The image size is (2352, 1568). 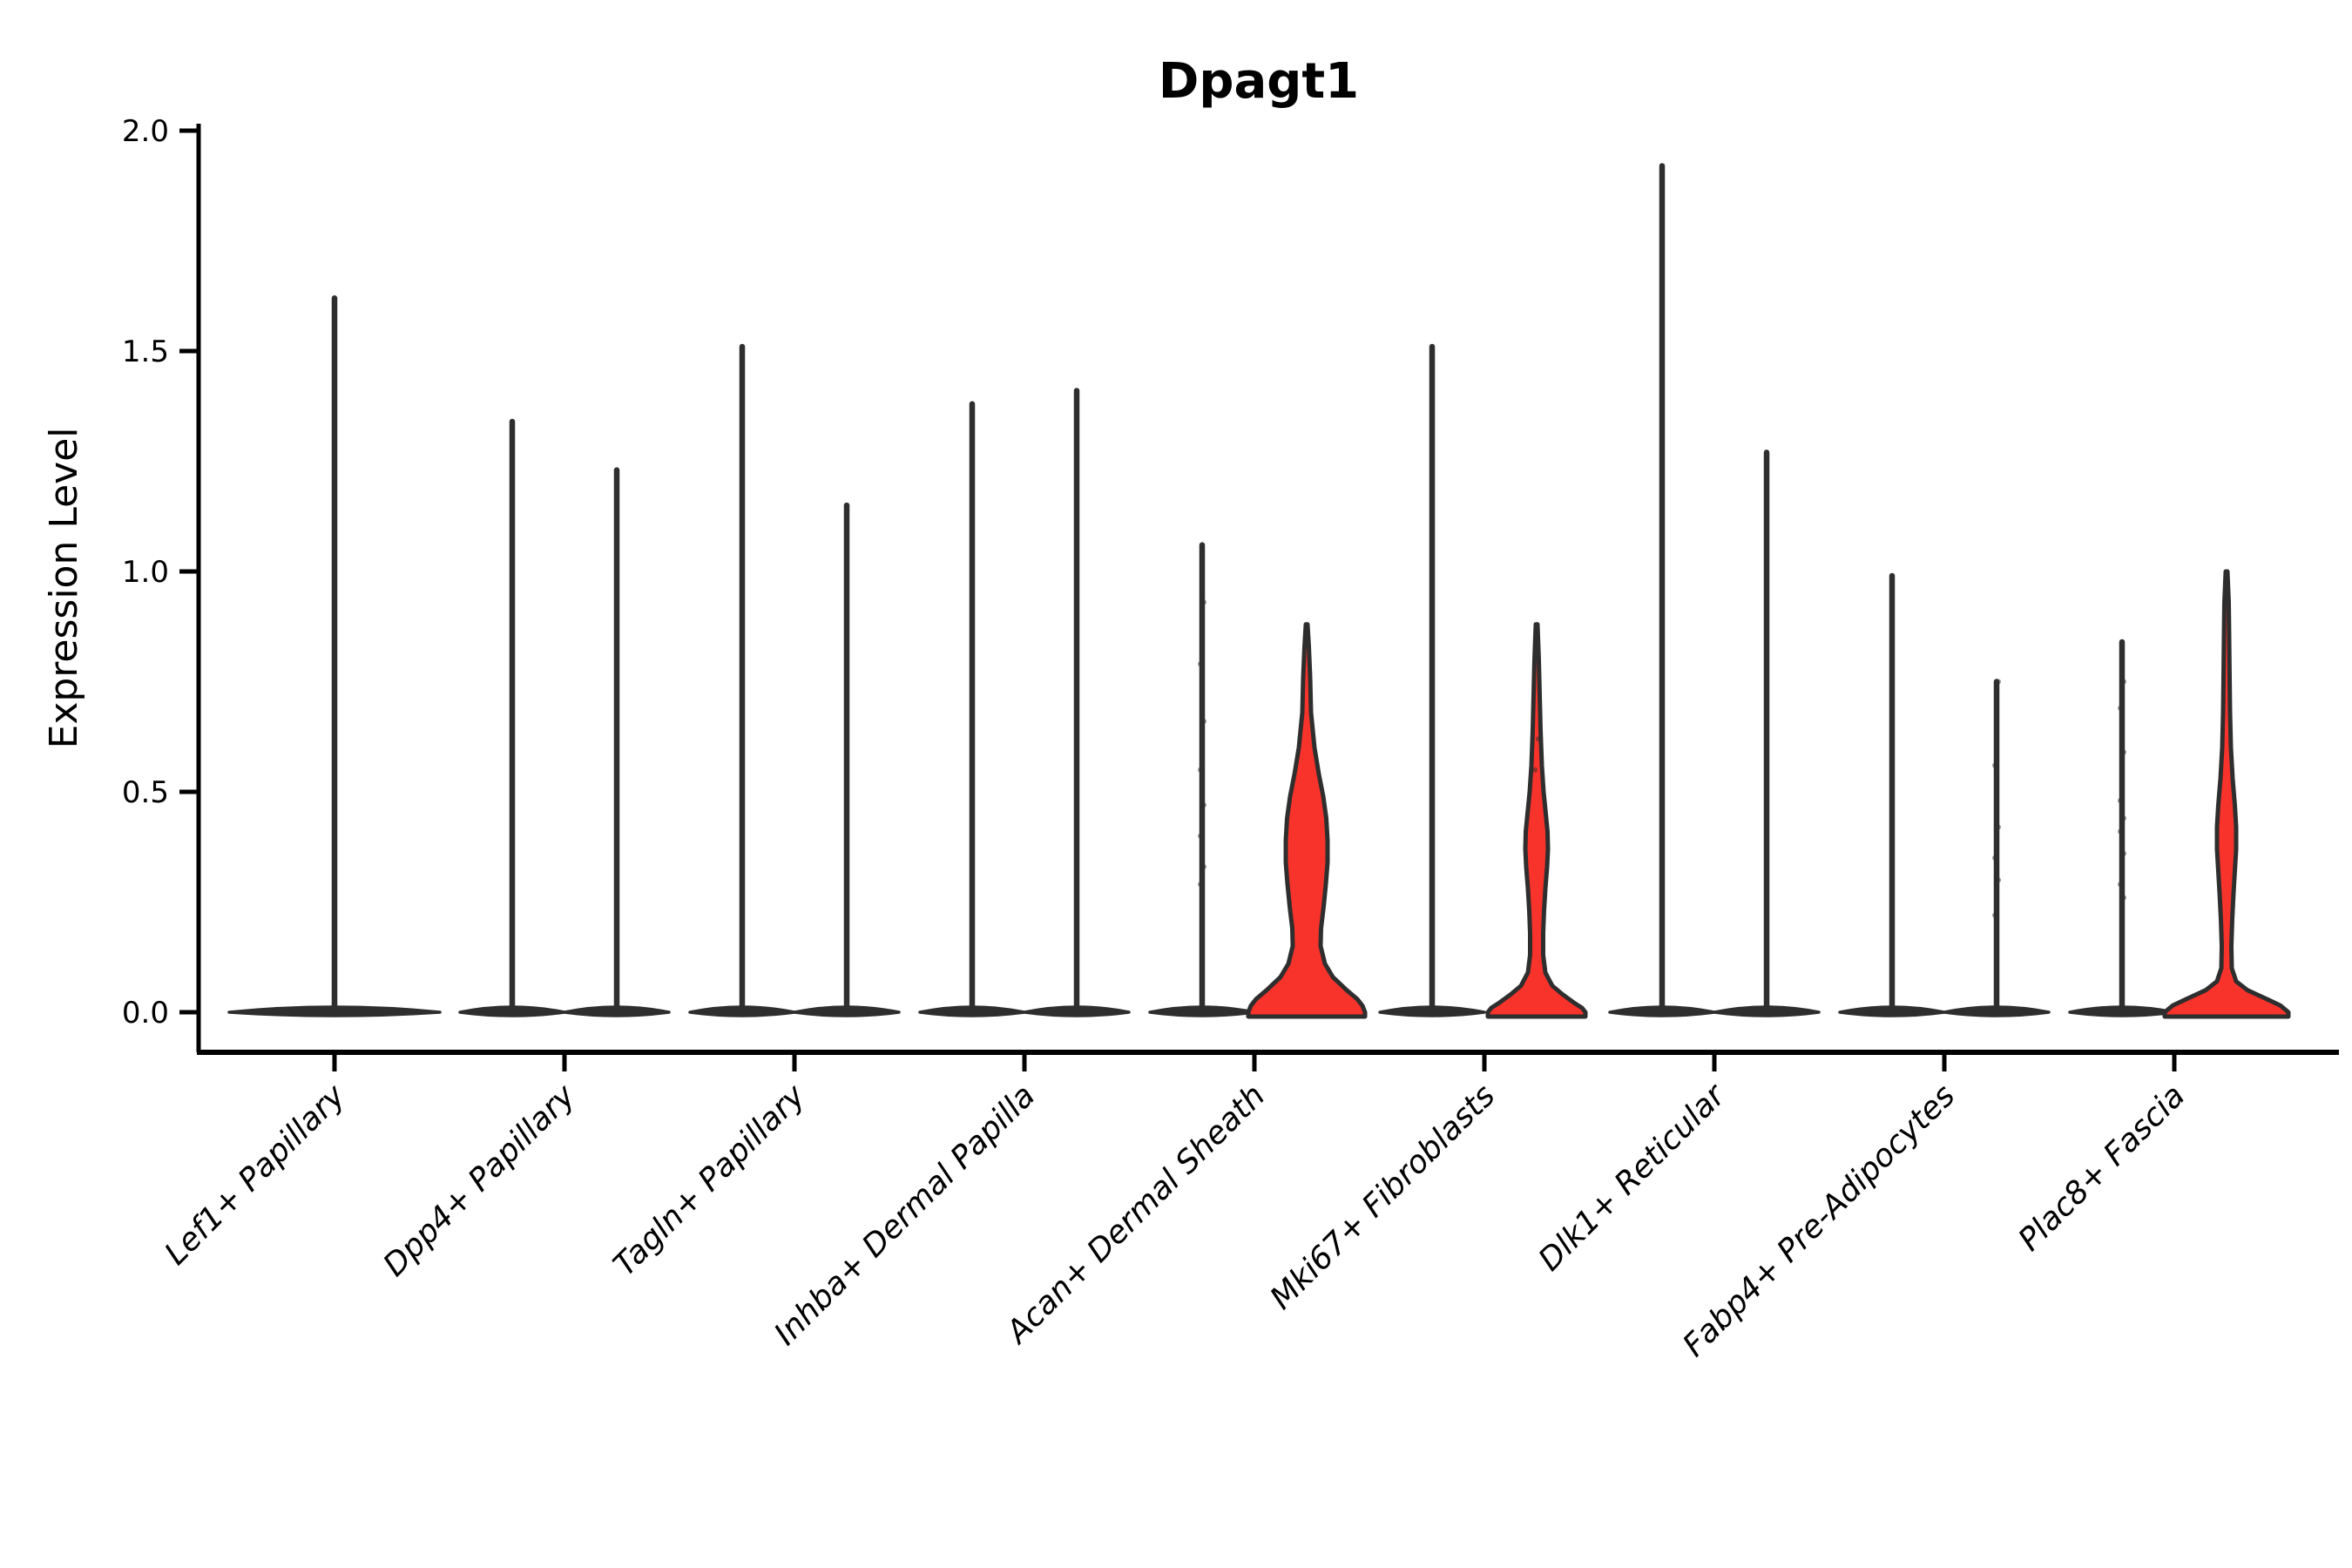 I want to click on plot-title: Dpagt1, so click(x=1259, y=82).